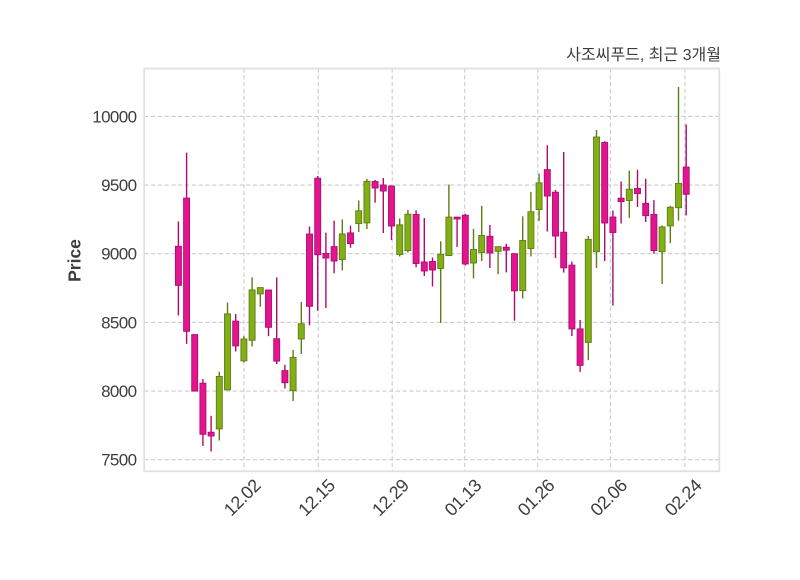  I want to click on svg-text: 8000, so click(119, 391).